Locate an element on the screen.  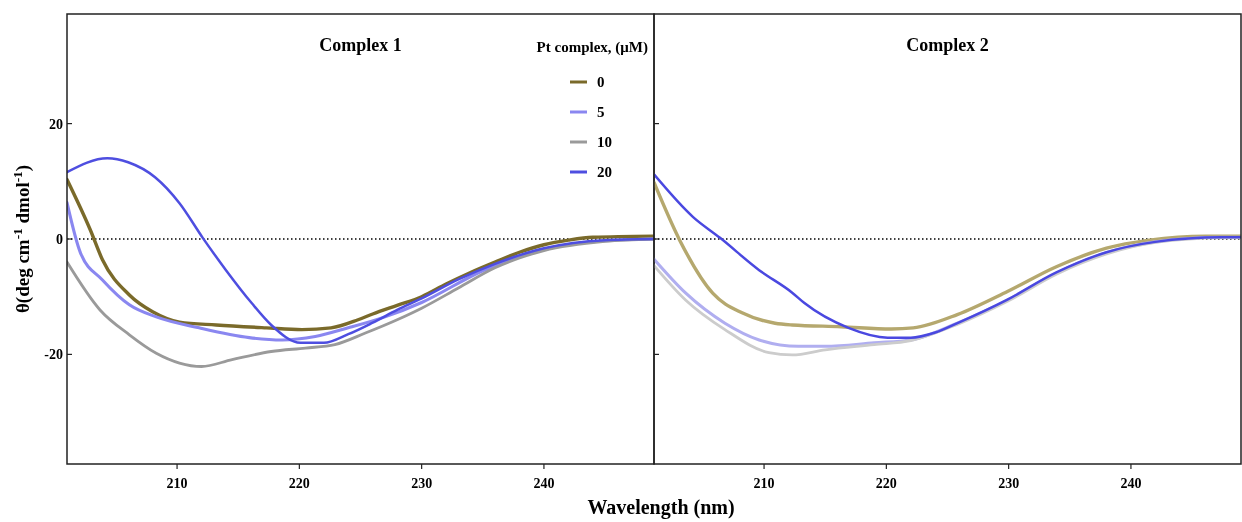
x-axis-title: Wavelength (nm) is located at coordinates (661, 507).